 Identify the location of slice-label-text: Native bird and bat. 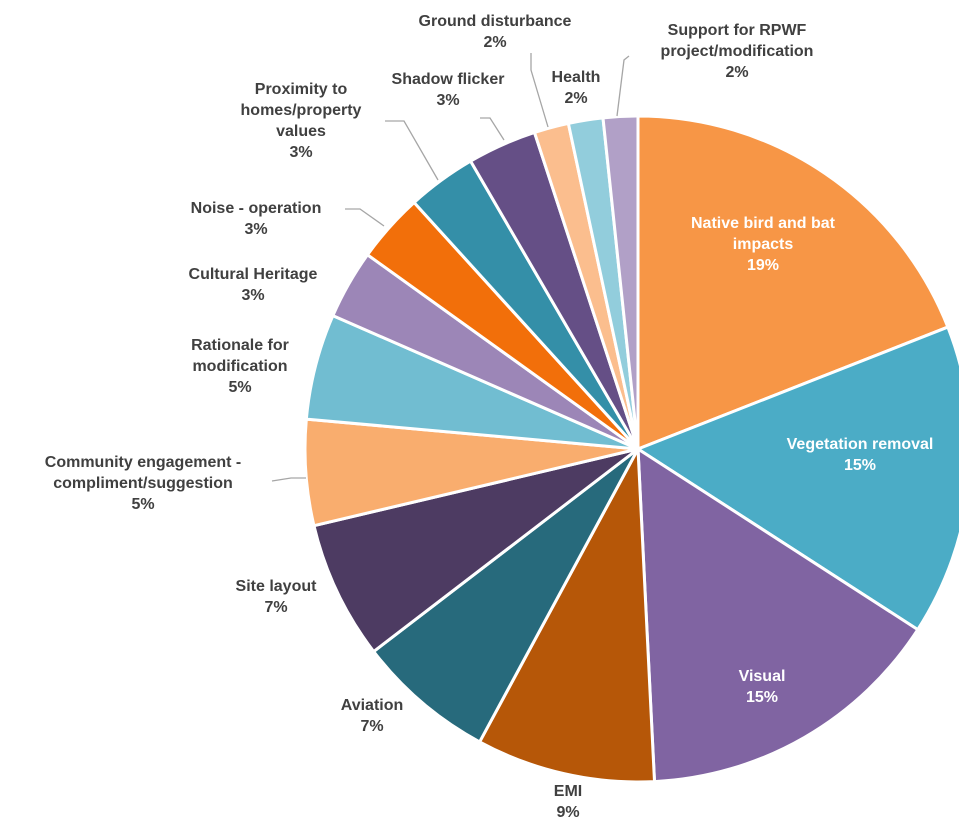
(763, 223).